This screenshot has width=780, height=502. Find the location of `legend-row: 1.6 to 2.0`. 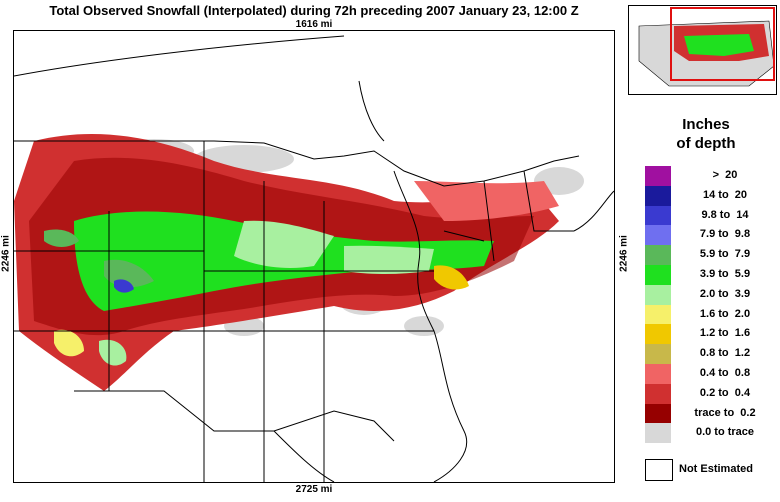

legend-row: 1.6 to 2.0 is located at coordinates (710, 314).